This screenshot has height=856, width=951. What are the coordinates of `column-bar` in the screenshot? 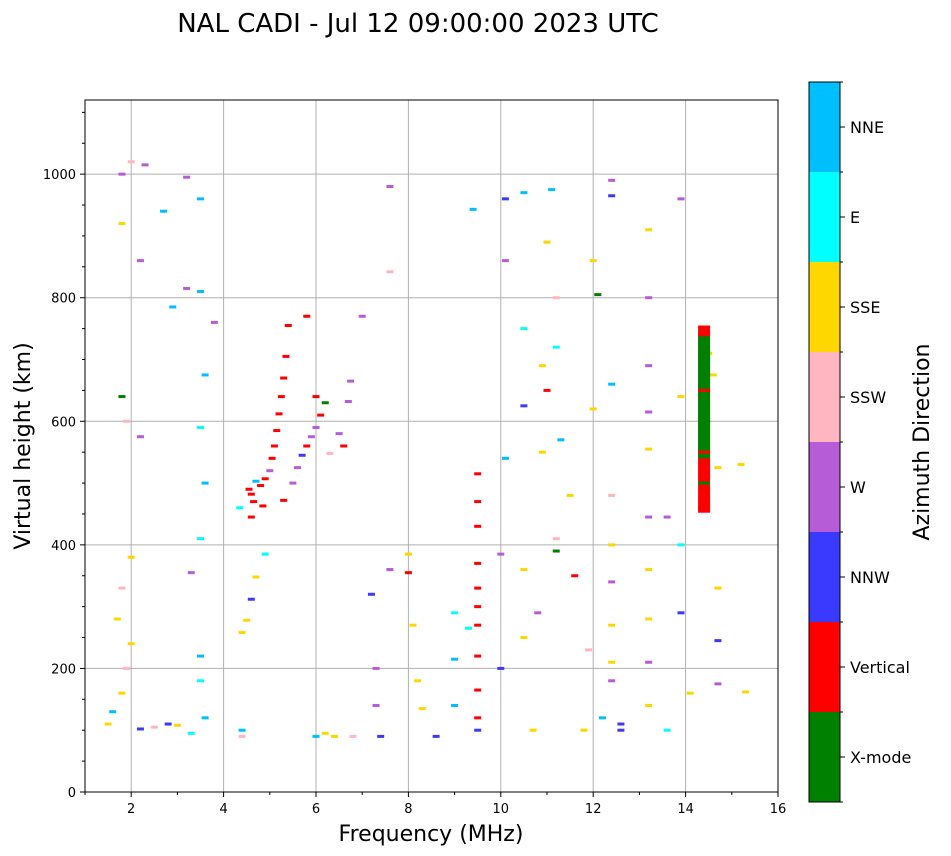 It's located at (704, 419).